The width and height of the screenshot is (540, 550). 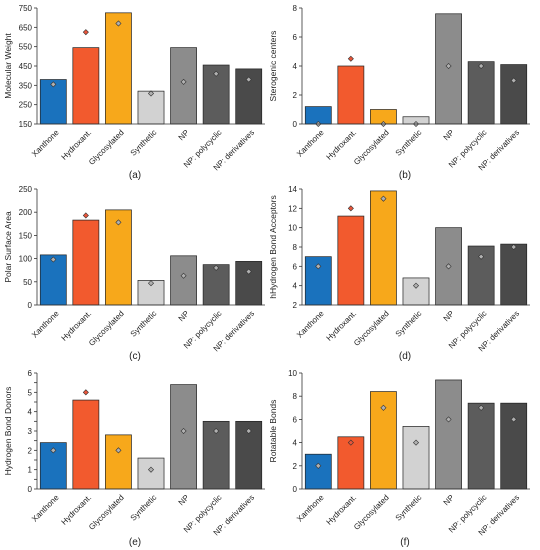 What do you see at coordinates (8, 431) in the screenshot?
I see `y-axis-title: Hydrogen Bond Donors` at bounding box center [8, 431].